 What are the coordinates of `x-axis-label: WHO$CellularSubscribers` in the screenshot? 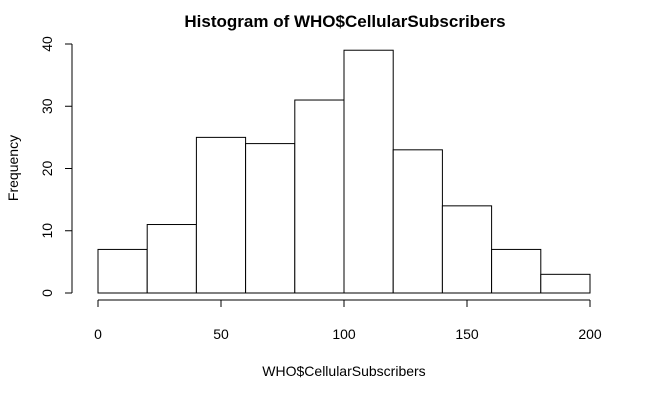 It's located at (343, 371).